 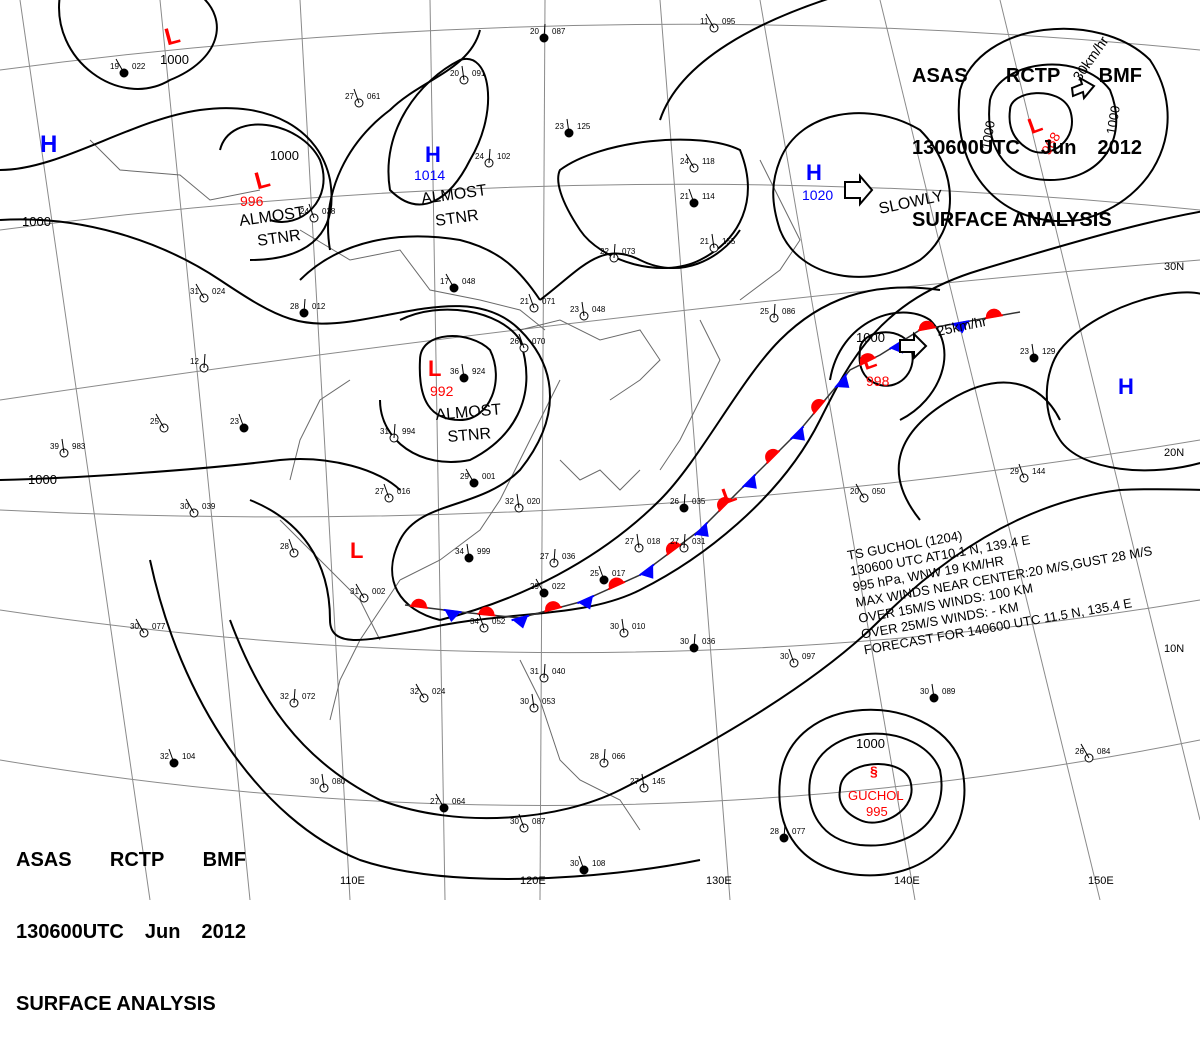 What do you see at coordinates (473, 553) in the screenshot?
I see `station-plot: 34 999` at bounding box center [473, 553].